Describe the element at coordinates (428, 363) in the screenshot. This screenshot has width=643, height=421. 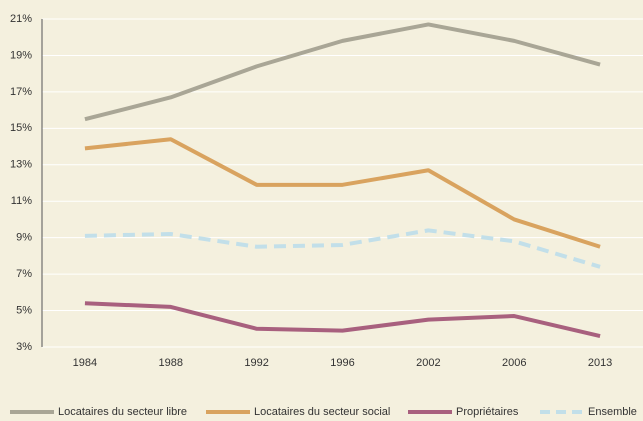
I see `x-tick-label: 2002` at that location.